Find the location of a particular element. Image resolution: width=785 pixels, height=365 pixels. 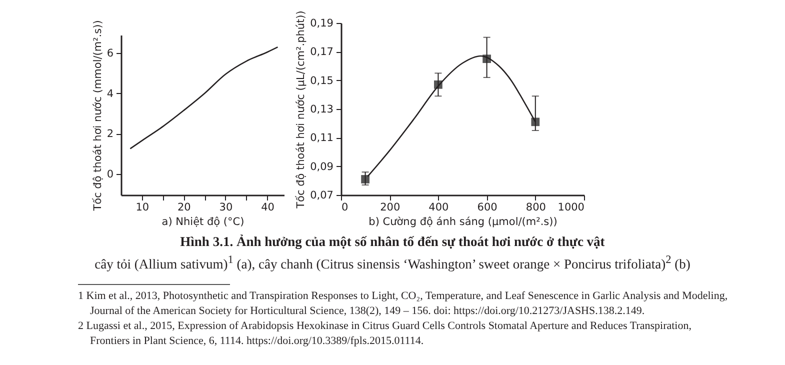

text: Hình 3.1. Ảnh hưởng của một số nhân tố đến sự thoát hơi nước ở thực vật is located at coordinates (392, 242).